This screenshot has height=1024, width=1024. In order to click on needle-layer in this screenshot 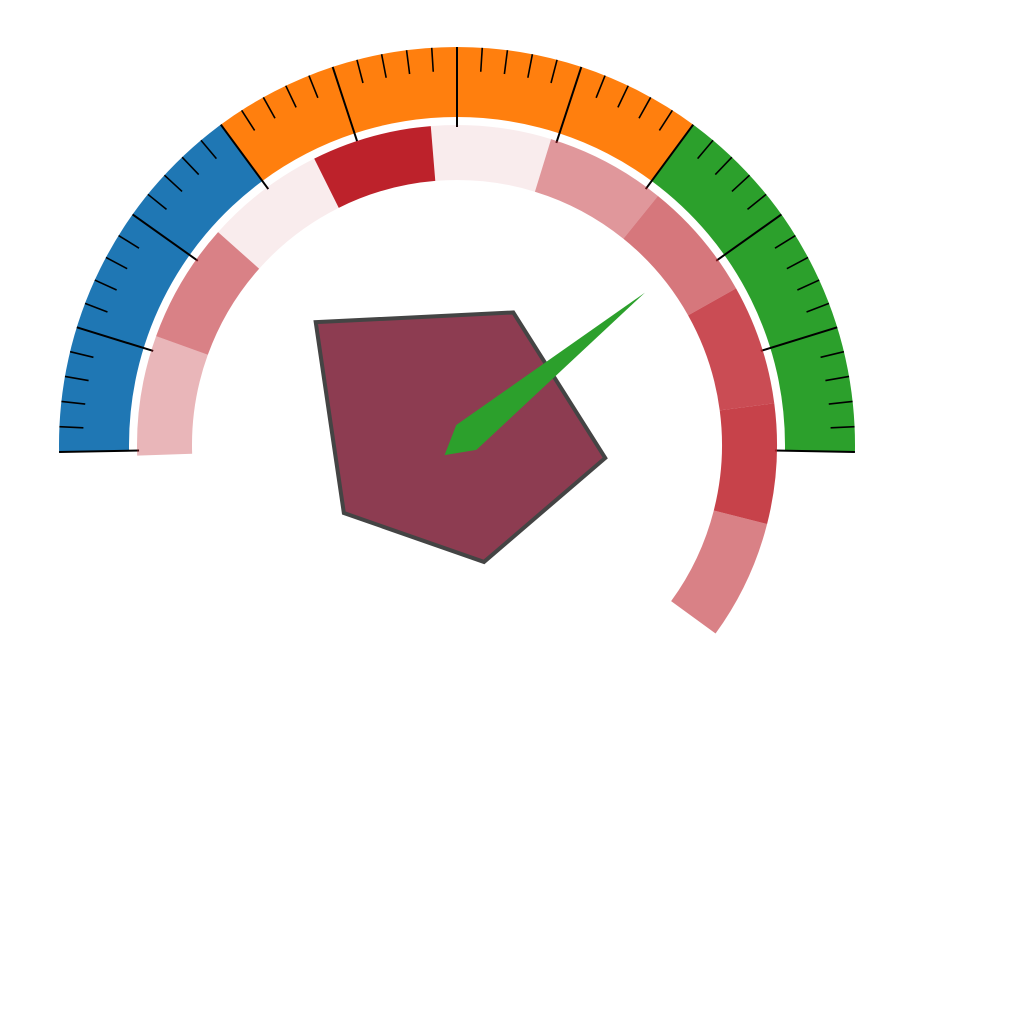, I will do `click(544, 374)`.